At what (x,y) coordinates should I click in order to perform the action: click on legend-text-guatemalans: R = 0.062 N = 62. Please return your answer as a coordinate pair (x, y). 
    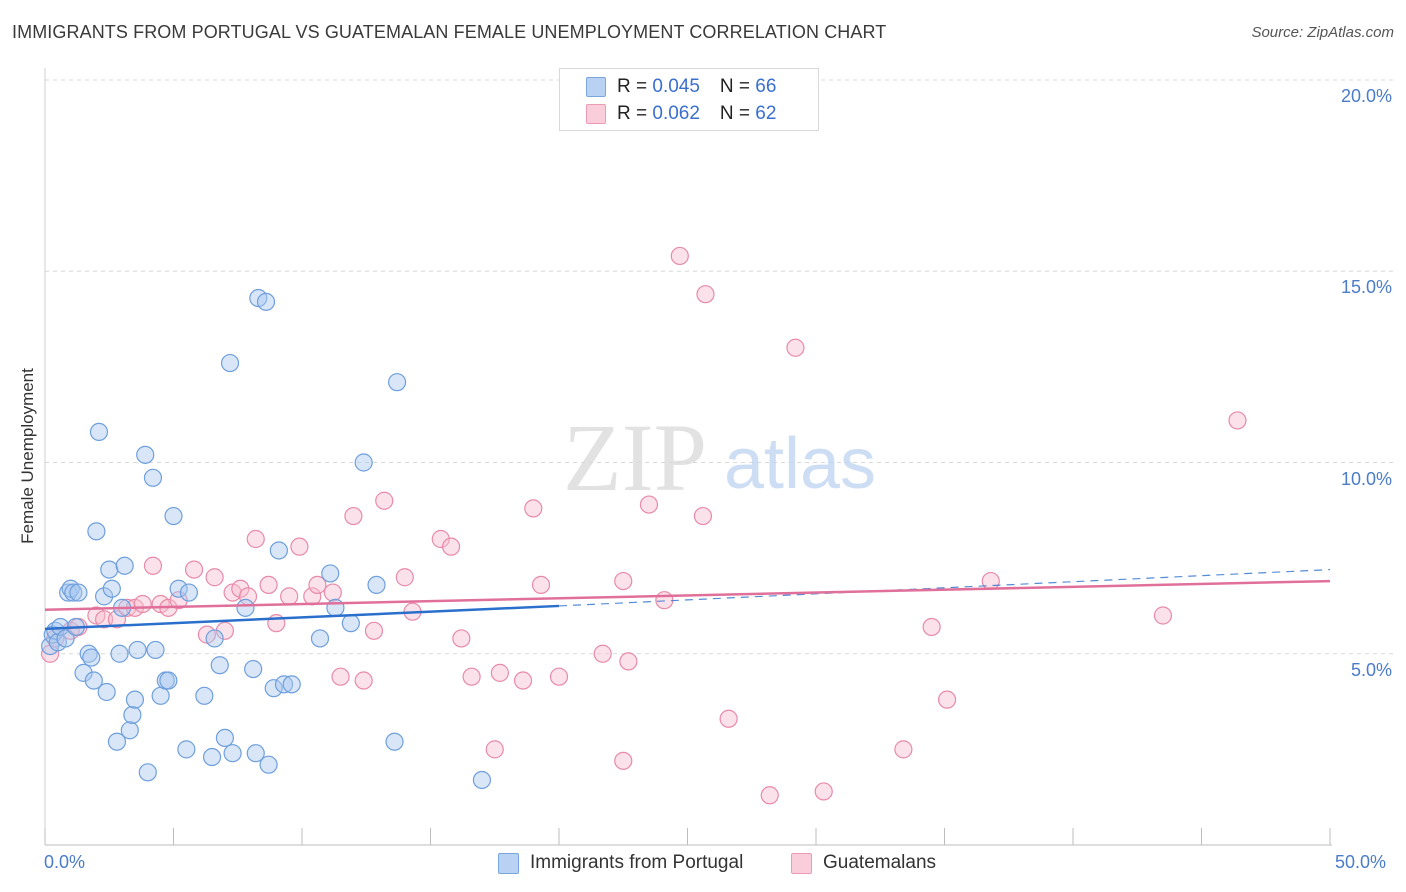
    Looking at the image, I should click on (696, 114).